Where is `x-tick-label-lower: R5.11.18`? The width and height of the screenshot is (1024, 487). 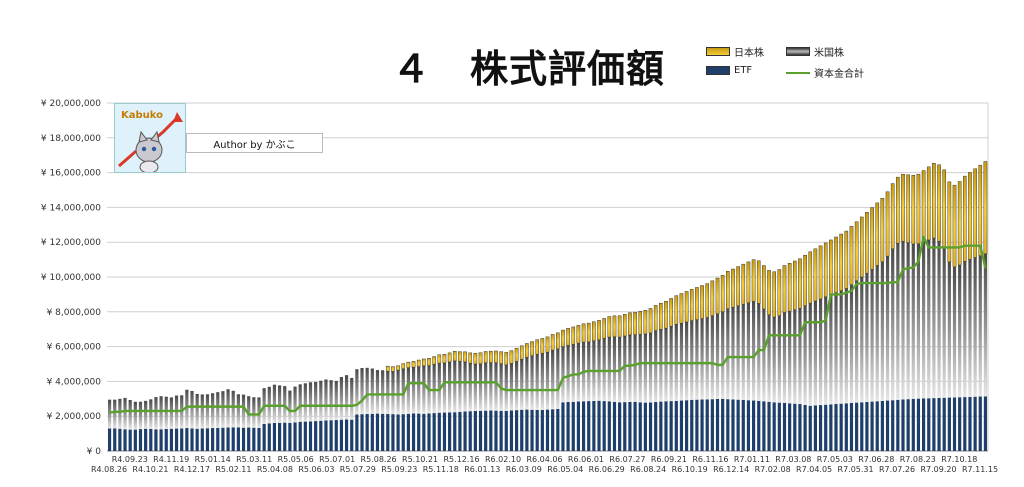
x-tick-label-lower: R5.11.18 is located at coordinates (441, 469).